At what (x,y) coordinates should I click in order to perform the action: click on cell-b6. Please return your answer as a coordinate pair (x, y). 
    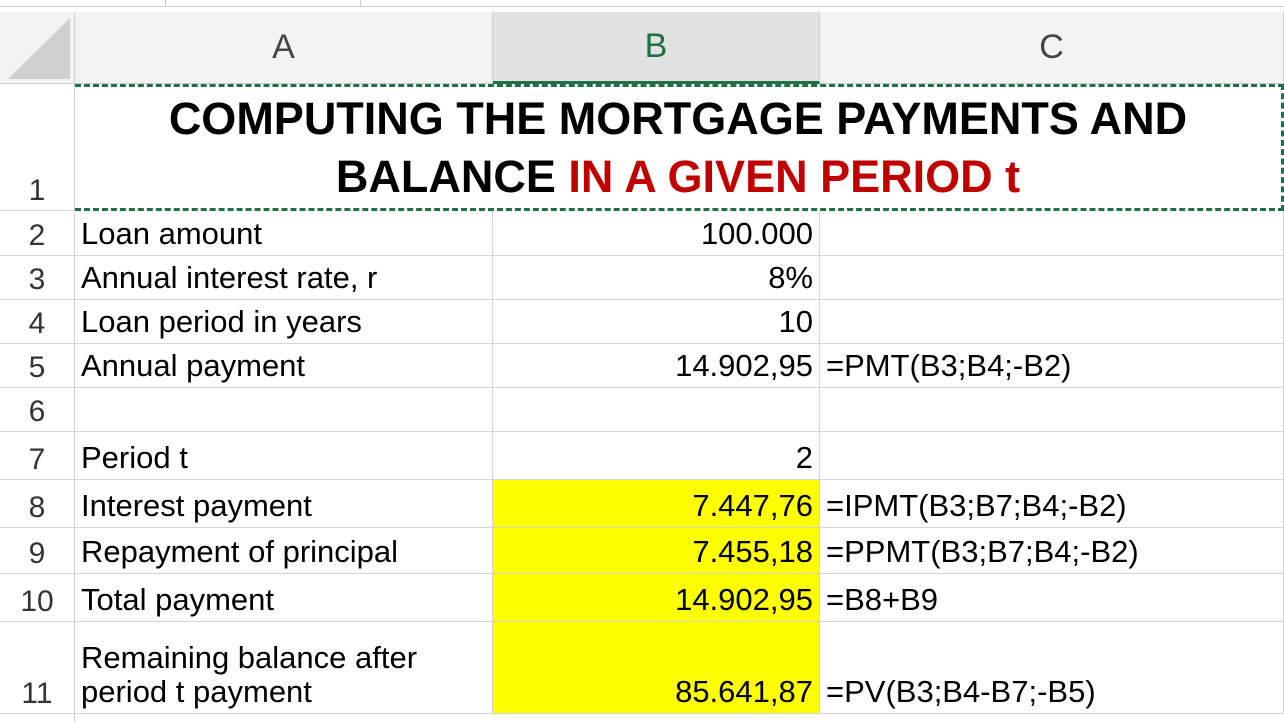
    Looking at the image, I should click on (656, 410).